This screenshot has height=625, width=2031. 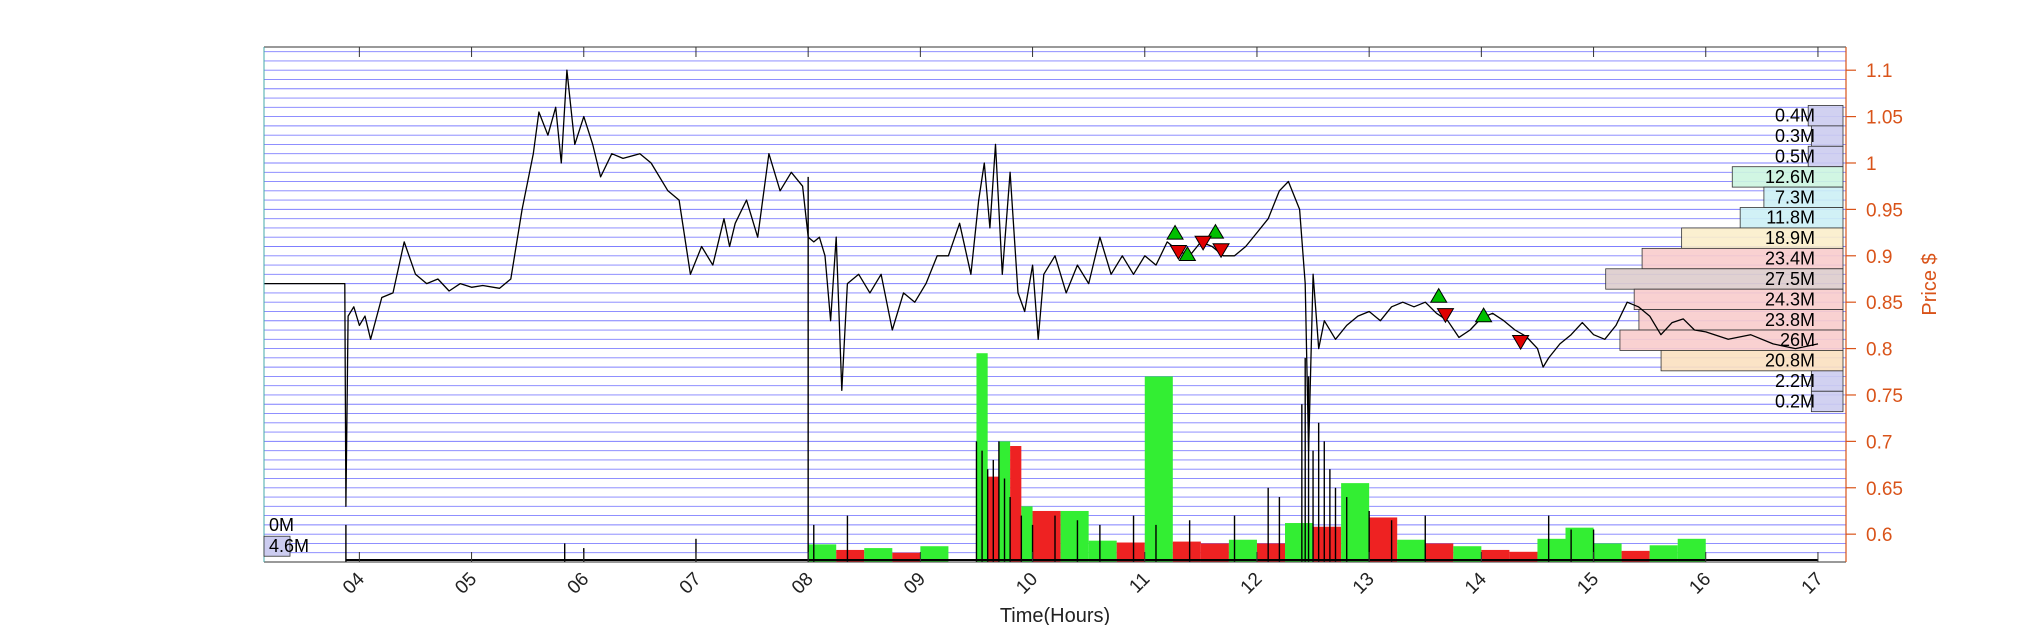 I want to click on x-tick-label: 13, so click(x=1364, y=584).